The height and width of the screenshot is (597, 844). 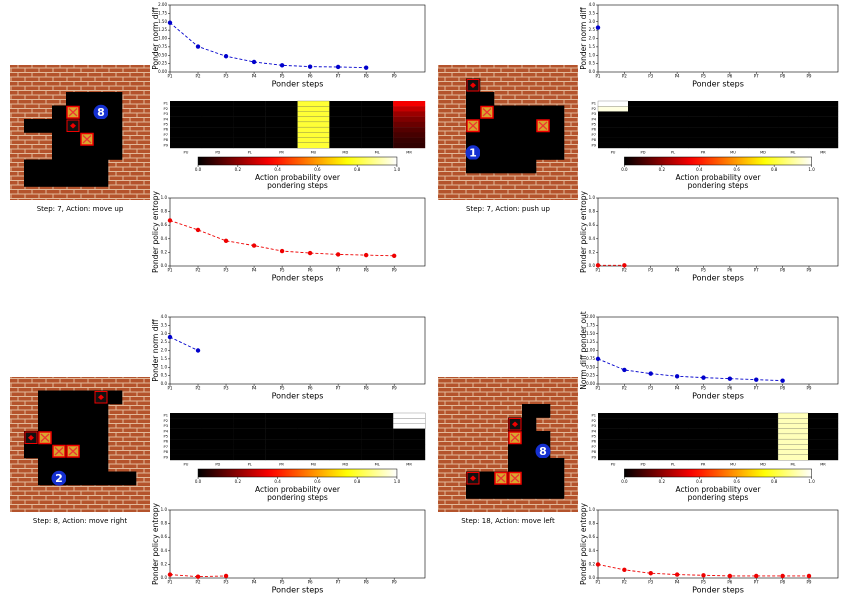 What do you see at coordinates (729, 270) in the screenshot?
I see `x-tick-label: P6` at bounding box center [729, 270].